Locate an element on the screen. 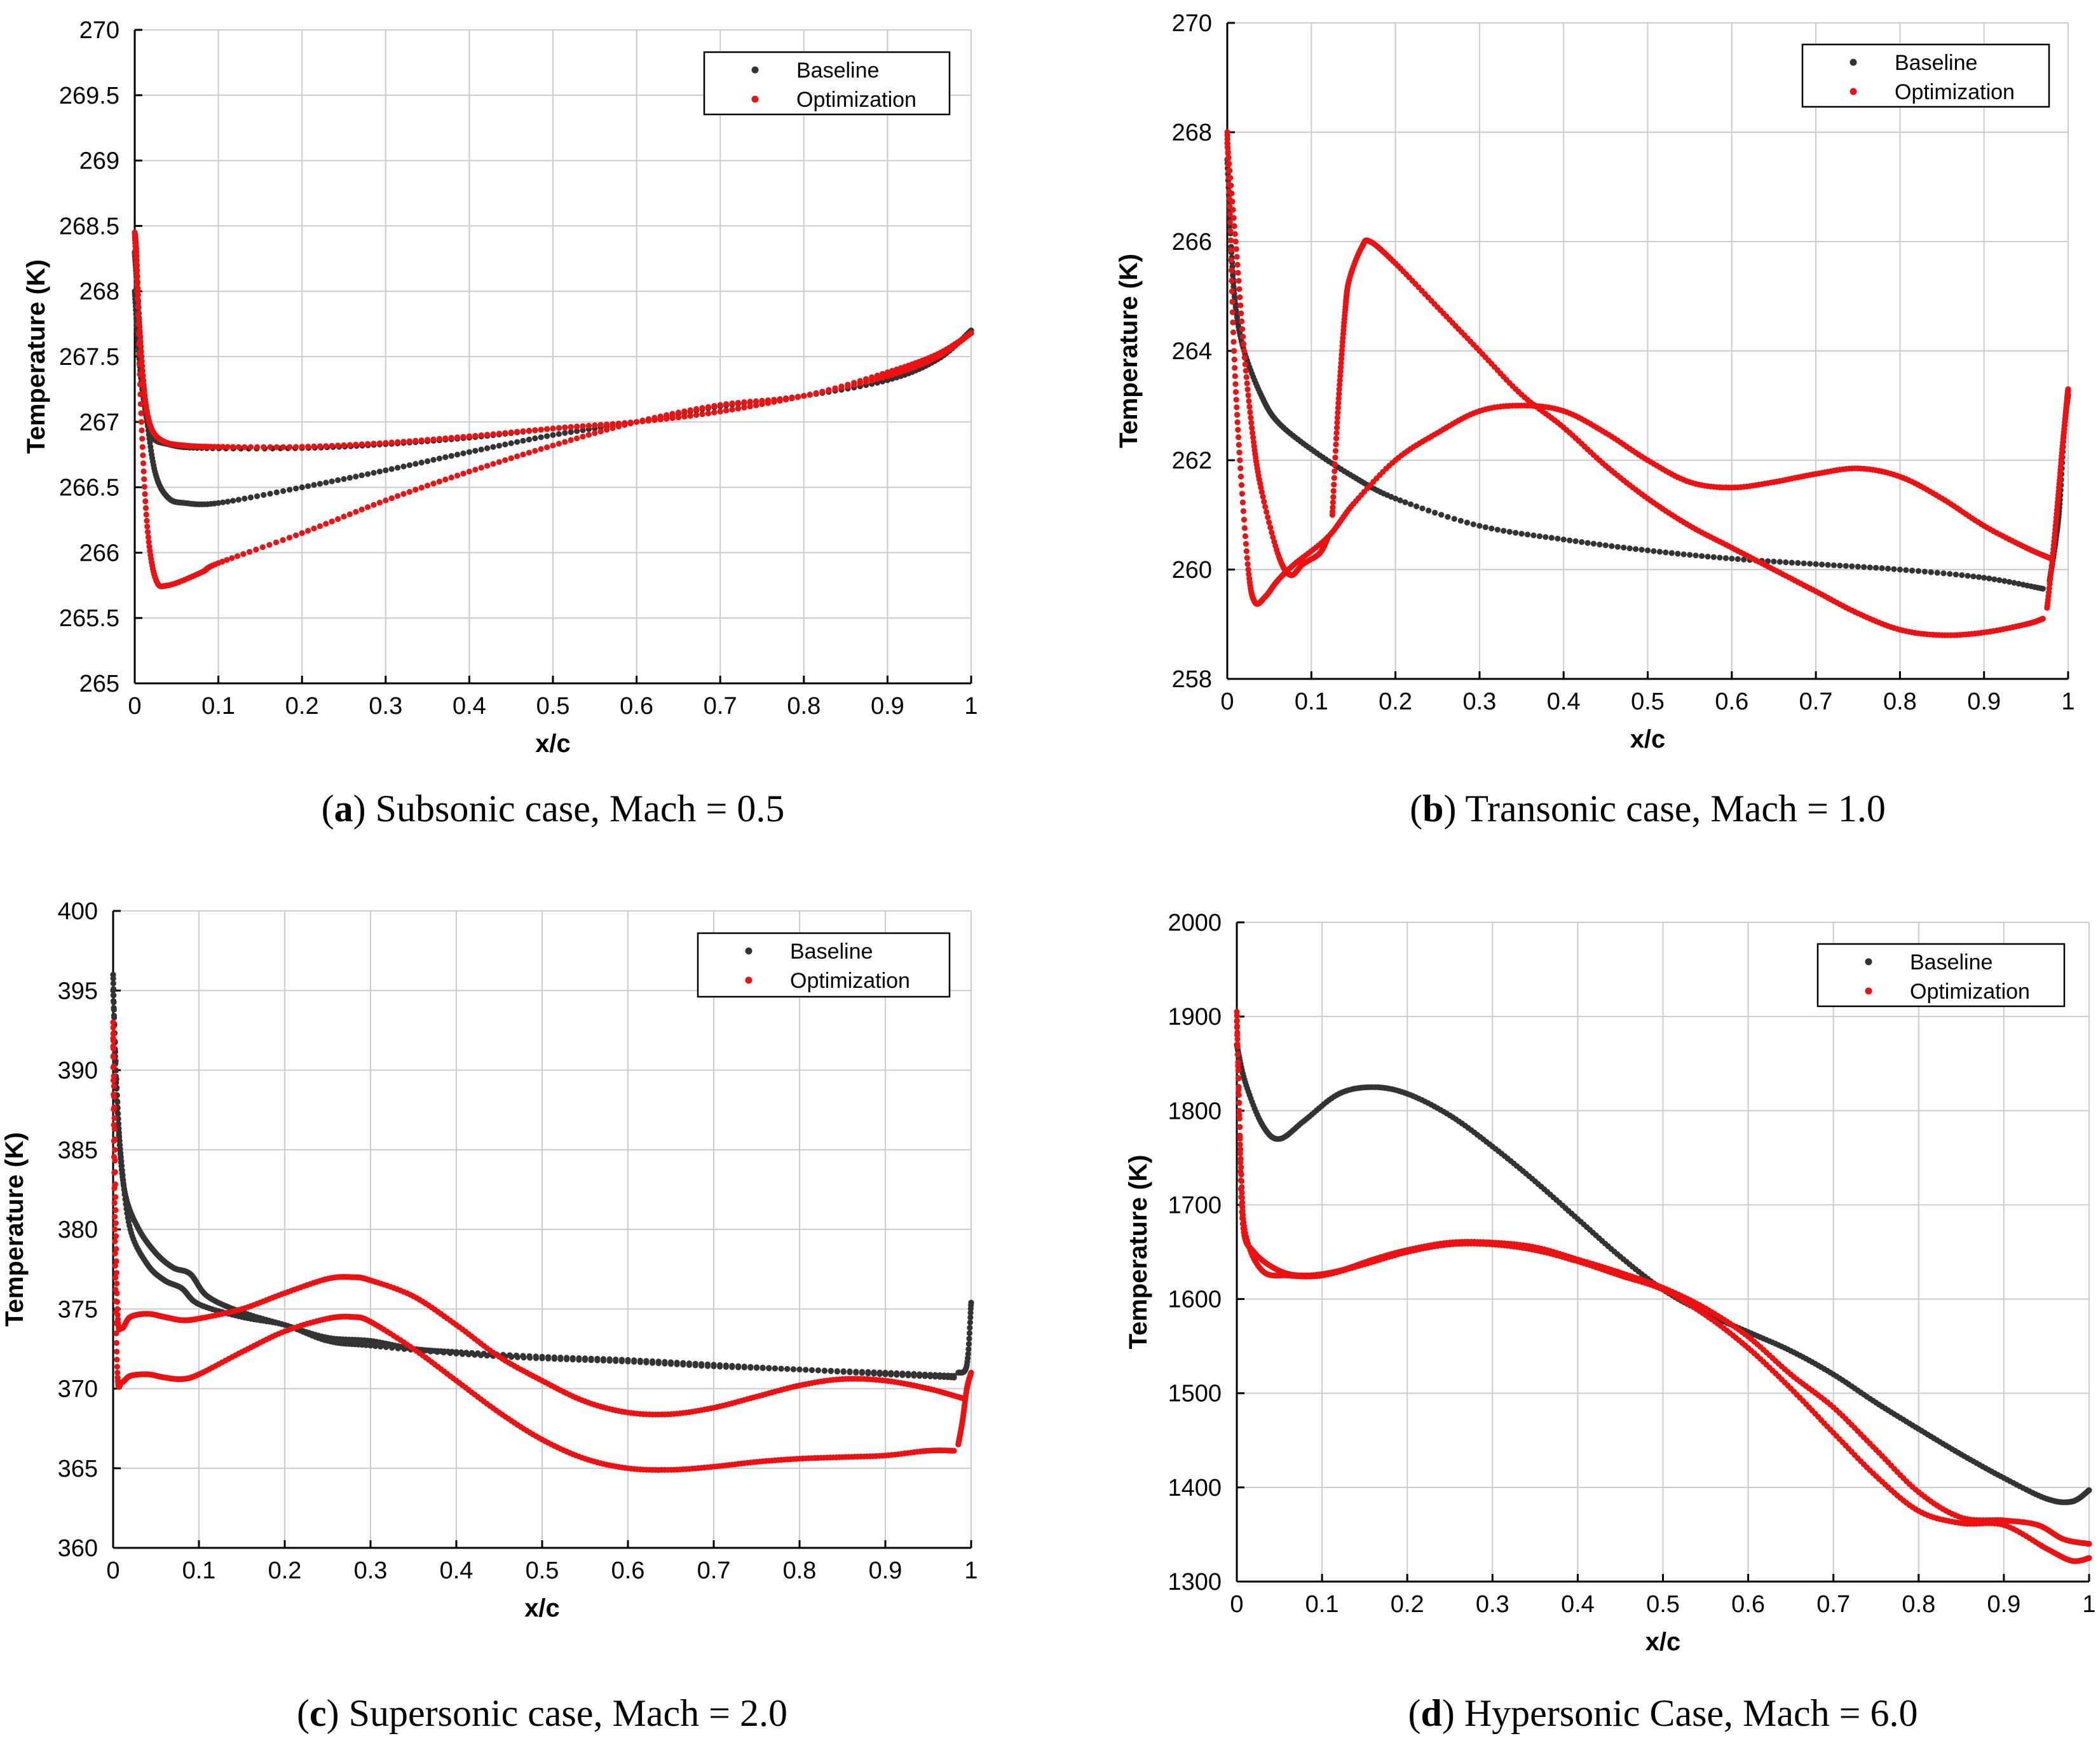 The height and width of the screenshot is (1764, 2098). y-tick-label: 360 is located at coordinates (78, 1548).